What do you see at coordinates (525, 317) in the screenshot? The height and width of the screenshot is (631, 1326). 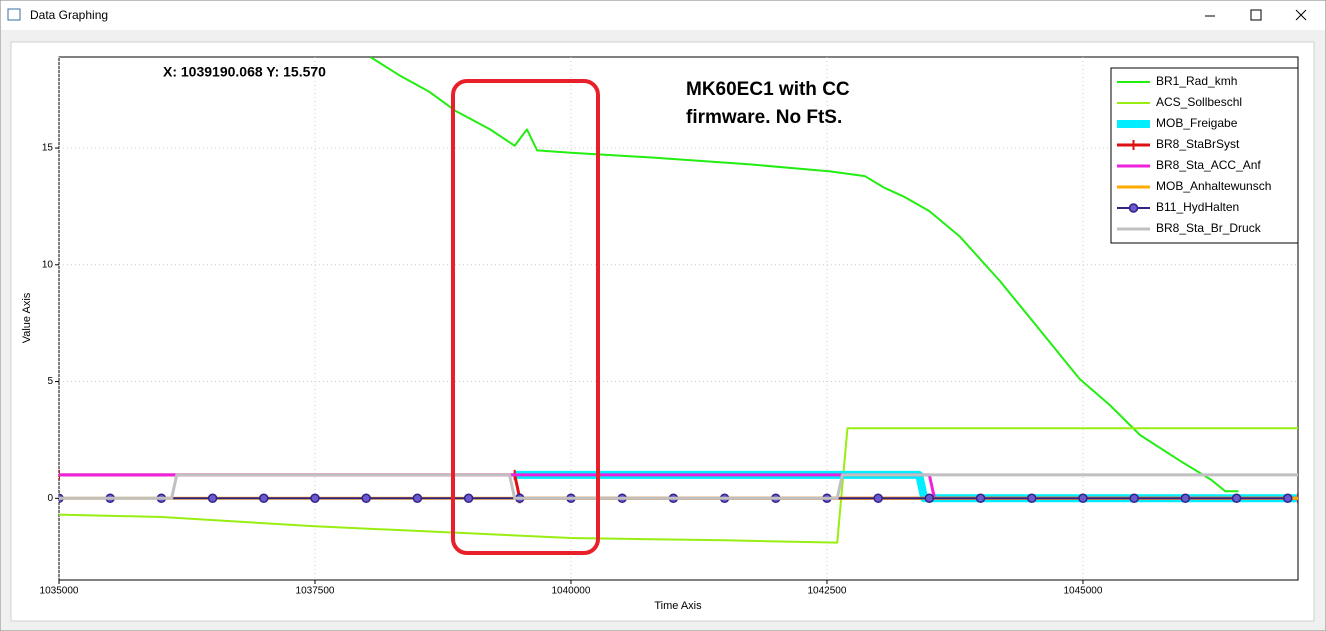 I see `highlight-box` at bounding box center [525, 317].